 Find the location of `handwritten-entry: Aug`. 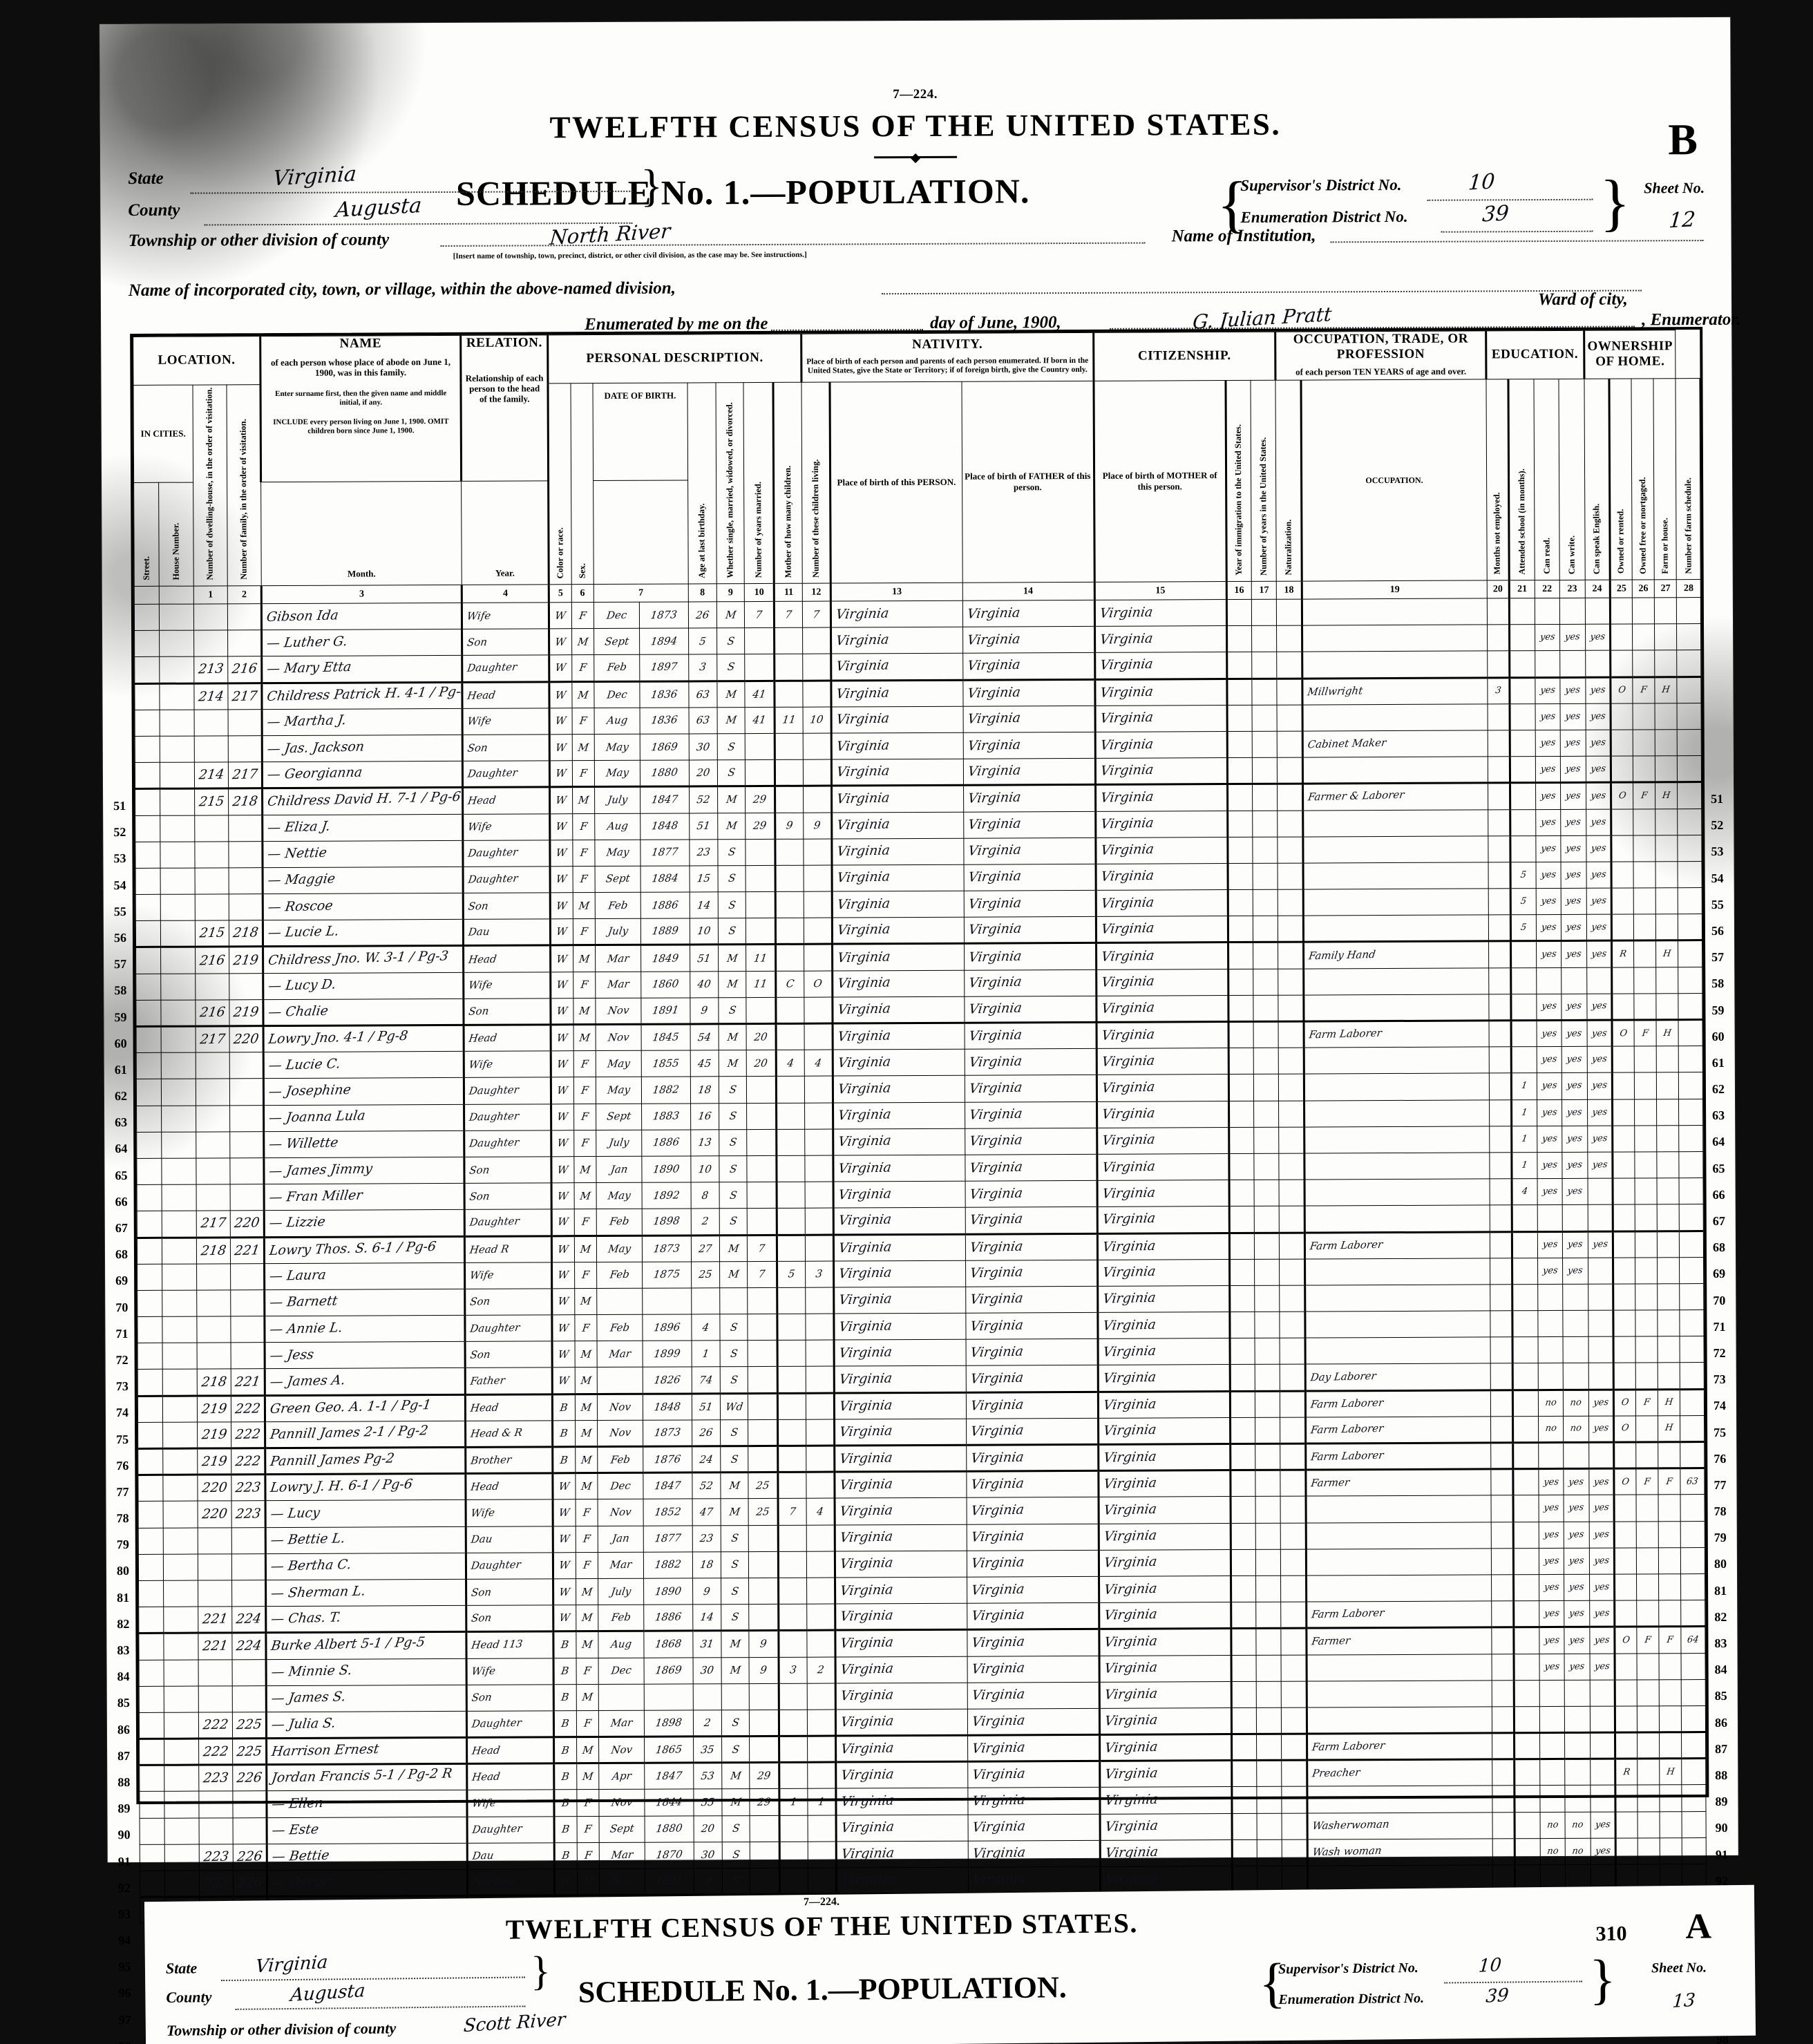

handwritten-entry: Aug is located at coordinates (621, 1645).